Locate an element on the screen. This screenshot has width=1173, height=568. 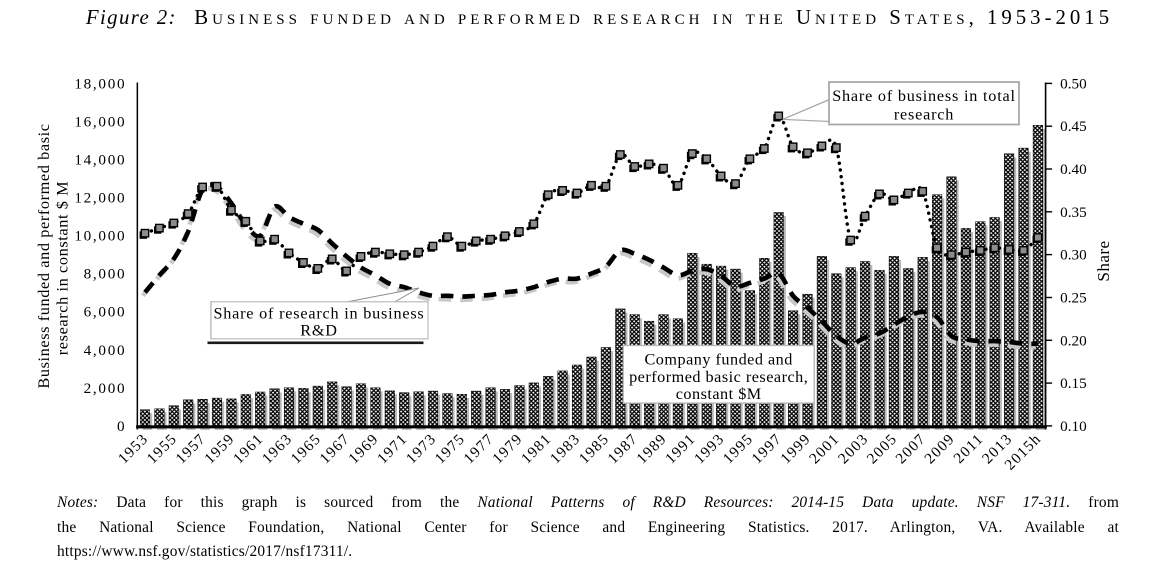
svg-text: 0.20 is located at coordinates (1073, 340).